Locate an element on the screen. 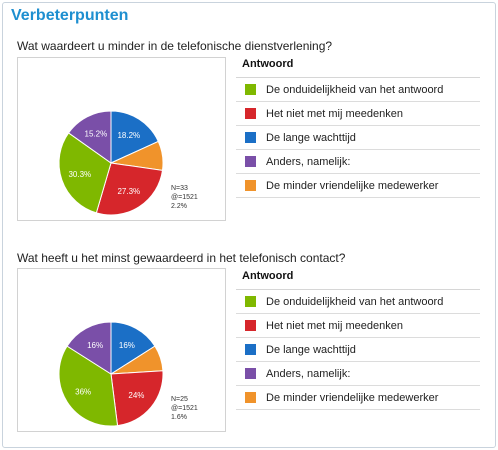 The height and width of the screenshot is (450, 498). page-title: Verbeterpunten is located at coordinates (70, 15).